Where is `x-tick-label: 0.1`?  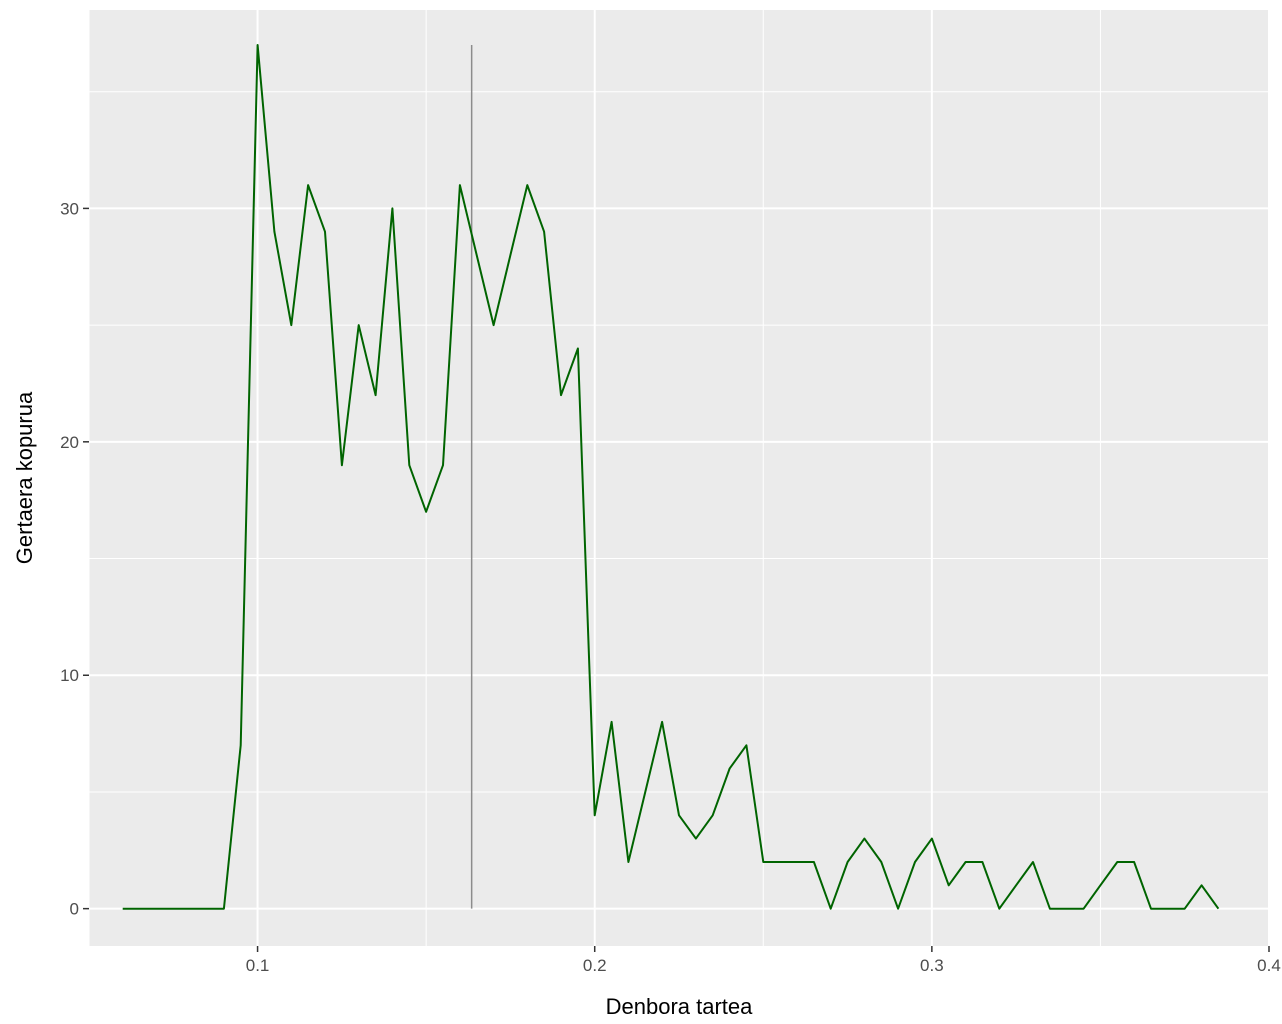 x-tick-label: 0.1 is located at coordinates (258, 965).